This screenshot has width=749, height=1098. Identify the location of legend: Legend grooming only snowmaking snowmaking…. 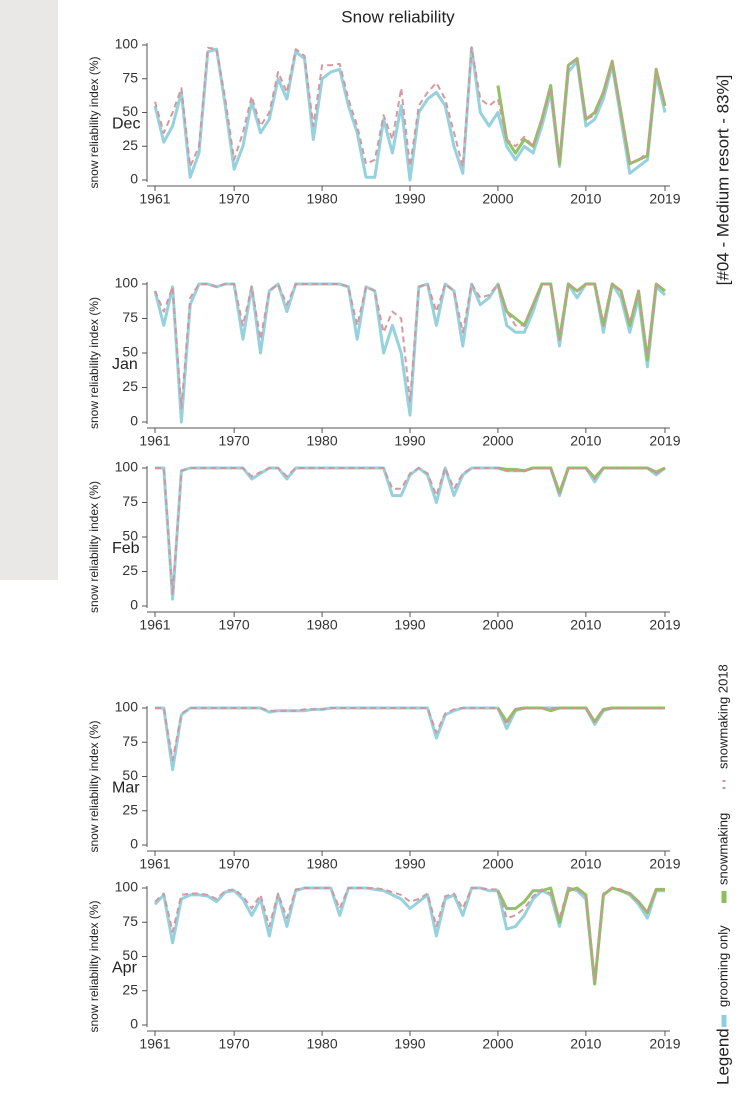
(722, 874).